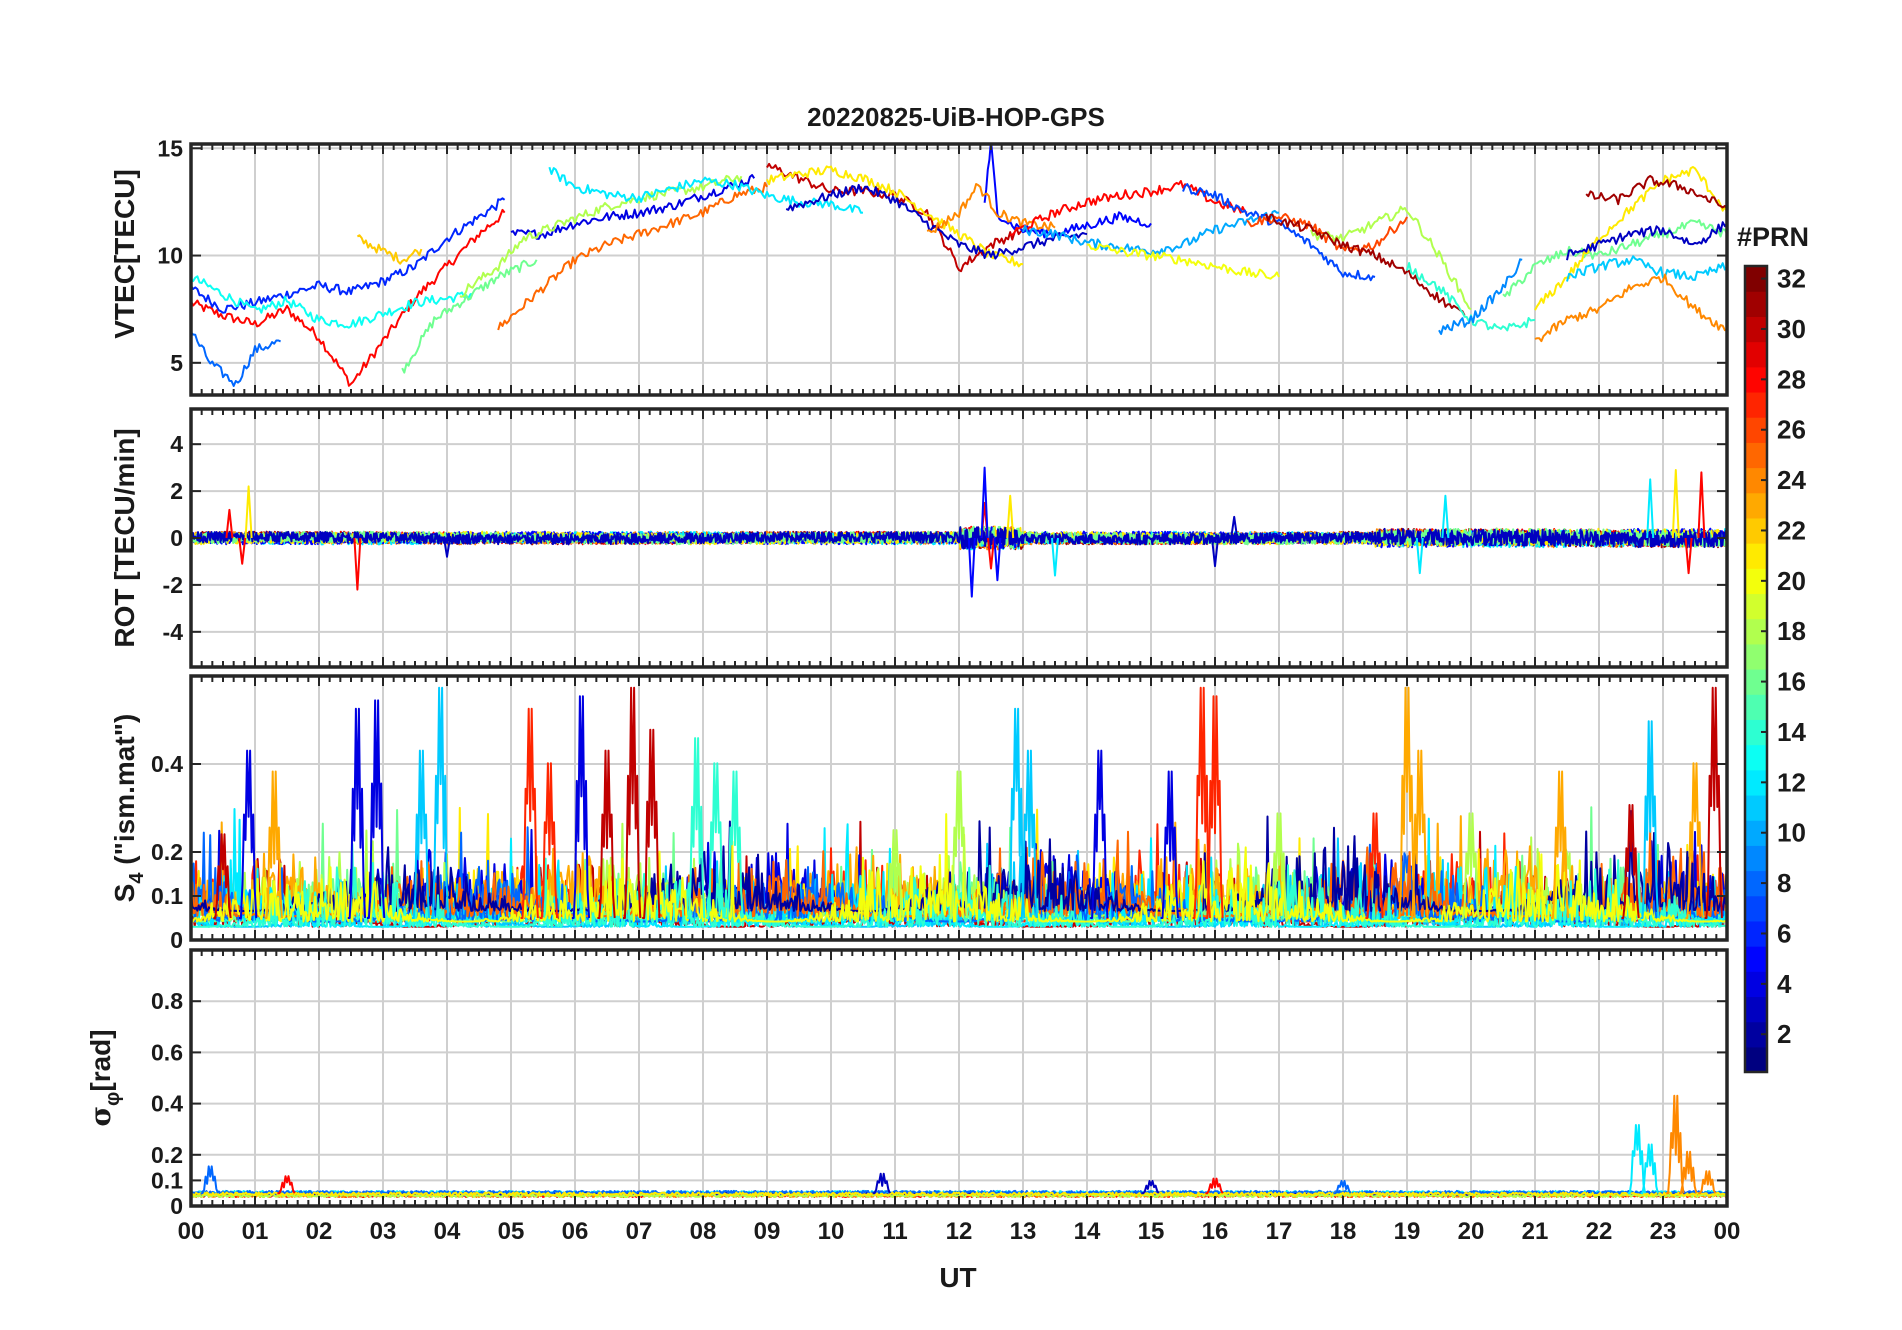 The height and width of the screenshot is (1330, 1902). Describe the element at coordinates (113, 1099) in the screenshot. I see `y-axis-label-subscript: φ` at that location.